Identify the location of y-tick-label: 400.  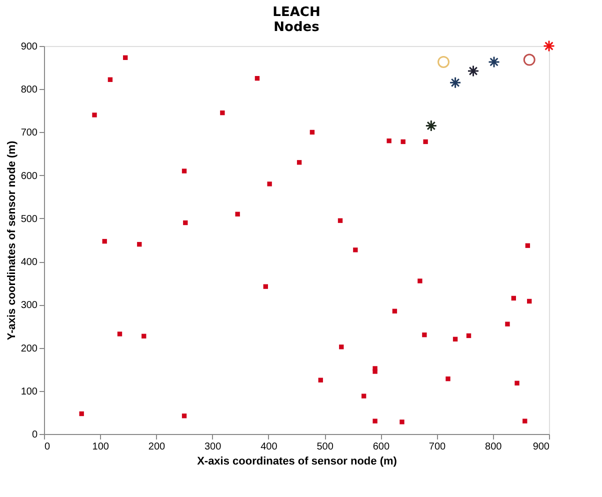
(29, 262).